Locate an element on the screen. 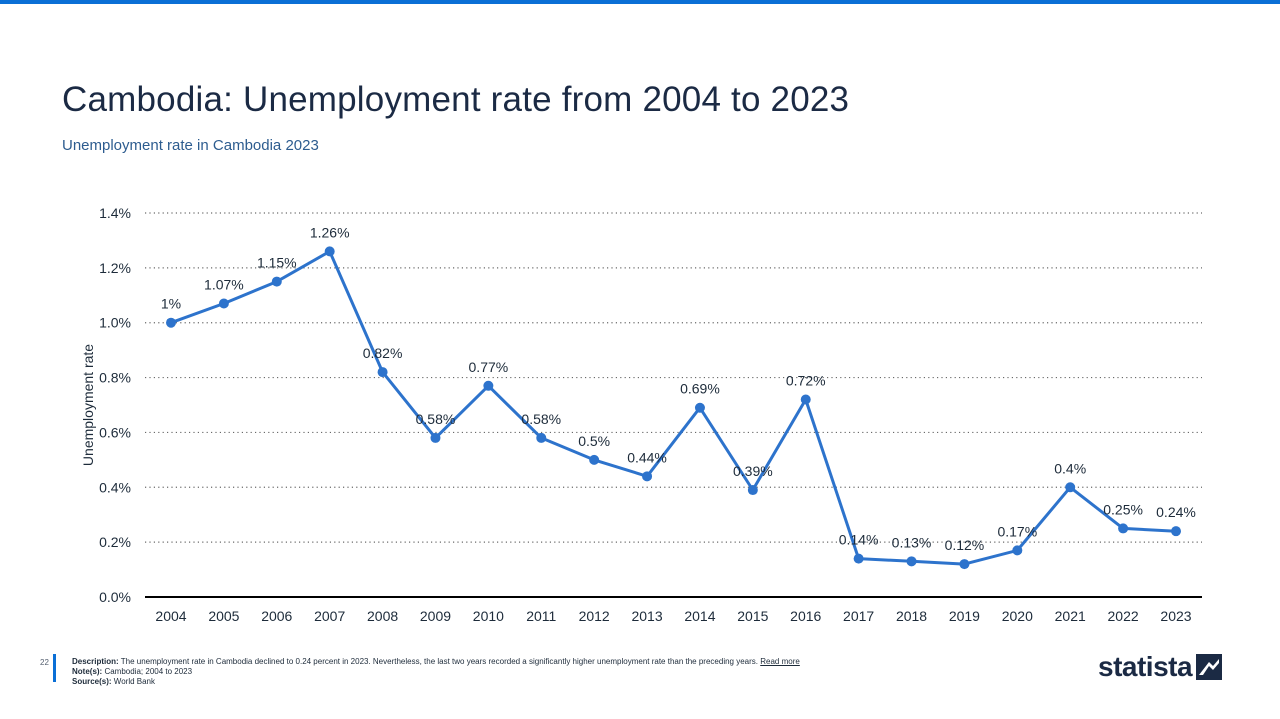 The width and height of the screenshot is (1280, 719). statista-logo-icon is located at coordinates (1209, 667).